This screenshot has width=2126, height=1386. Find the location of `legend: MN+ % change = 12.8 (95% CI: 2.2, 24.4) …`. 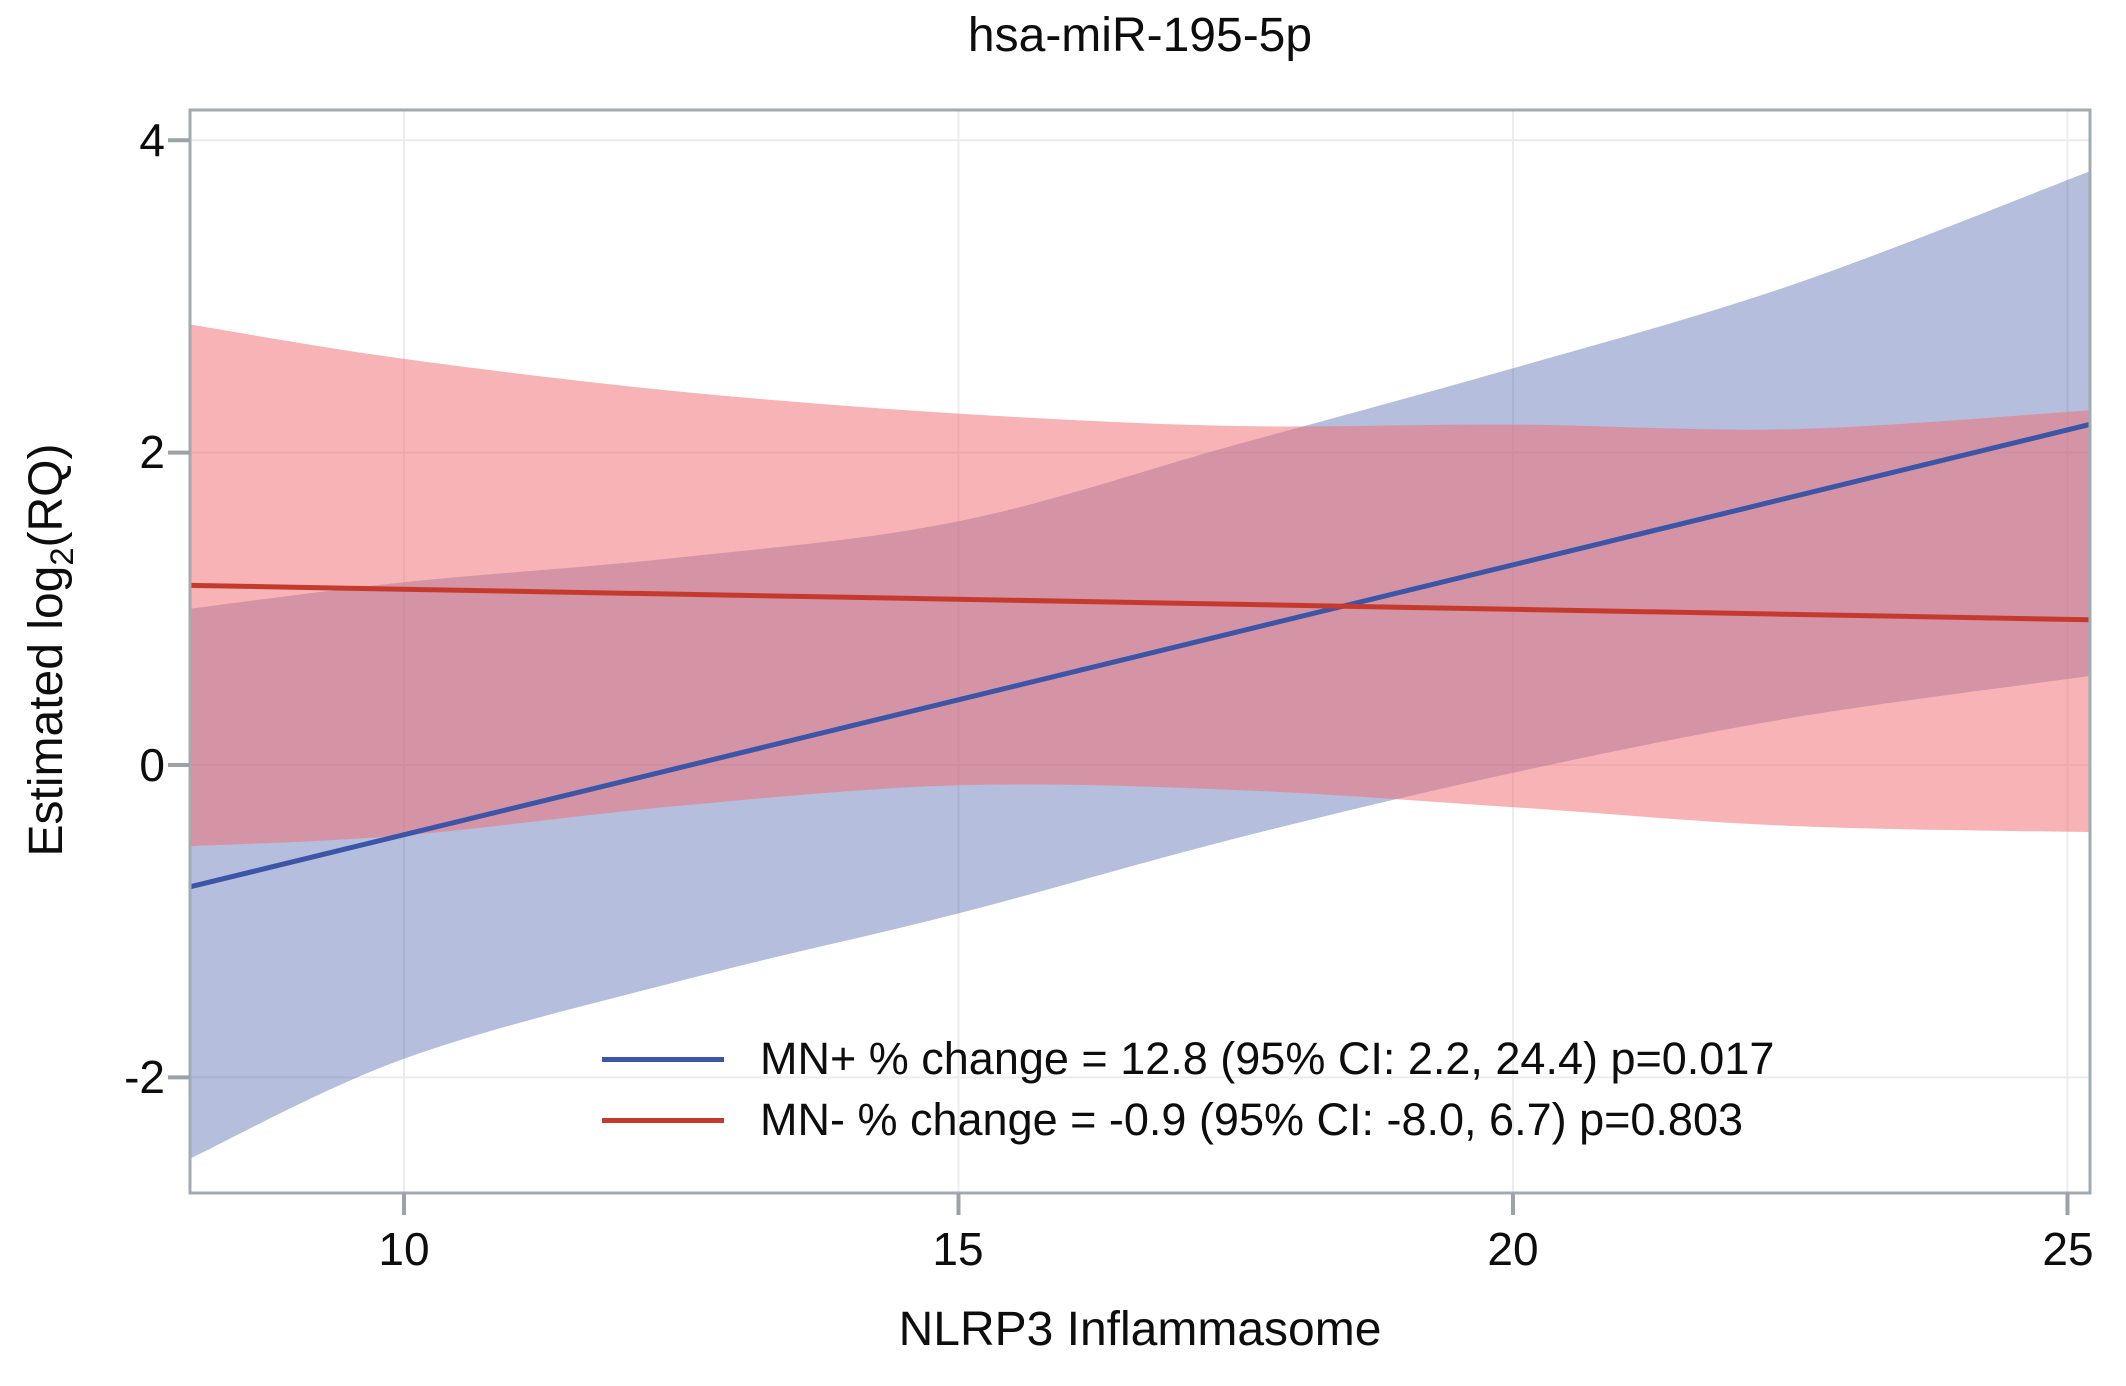

legend: MN+ % change = 12.8 (95% CI: 2.2, 24.4) … is located at coordinates (1188, 1089).